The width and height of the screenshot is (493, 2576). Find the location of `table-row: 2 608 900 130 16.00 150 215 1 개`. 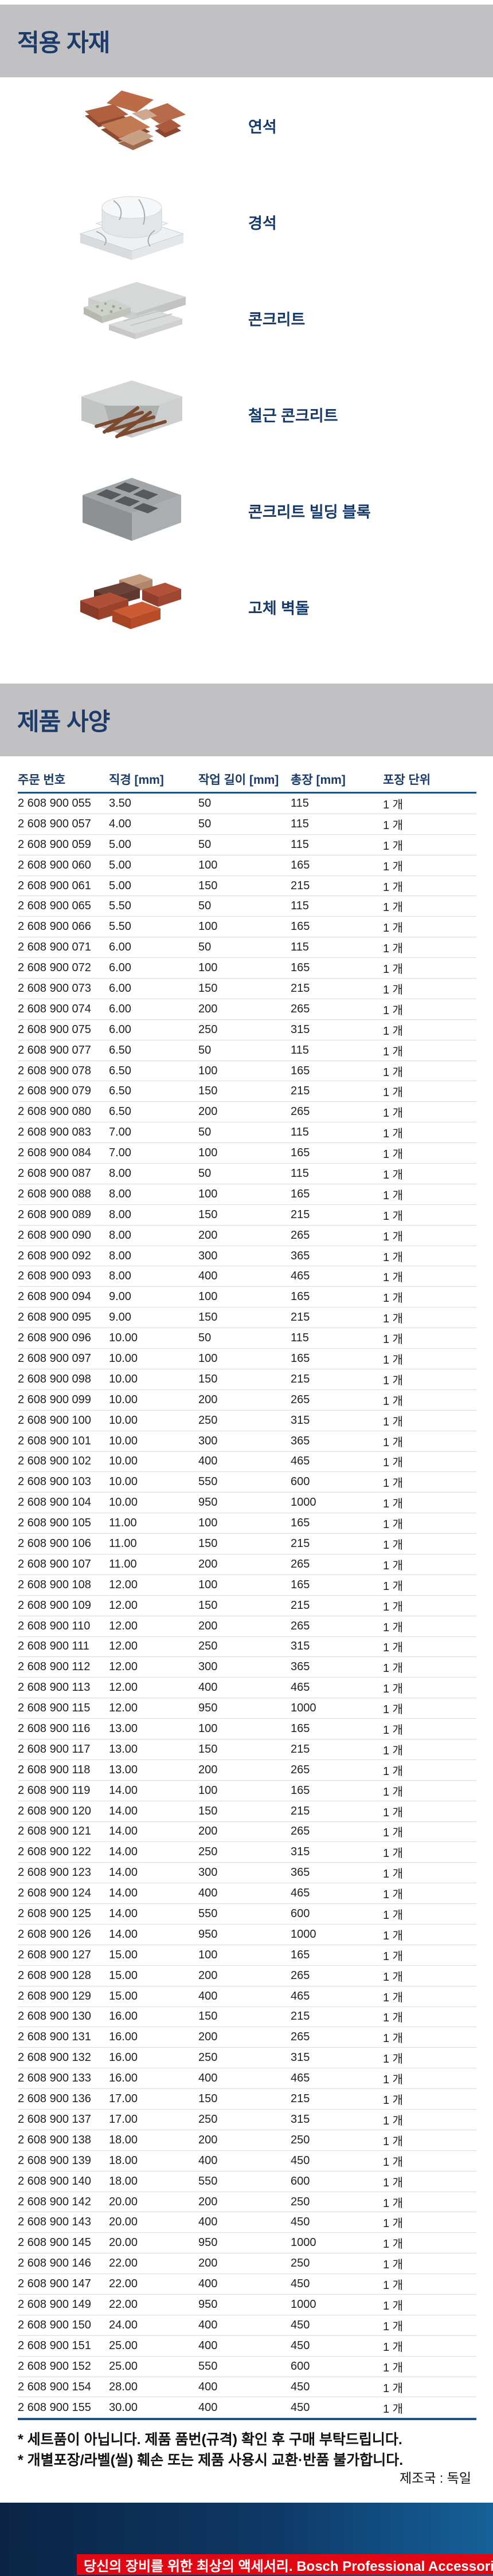

table-row: 2 608 900 130 16.00 150 215 1 개 is located at coordinates (247, 2018).